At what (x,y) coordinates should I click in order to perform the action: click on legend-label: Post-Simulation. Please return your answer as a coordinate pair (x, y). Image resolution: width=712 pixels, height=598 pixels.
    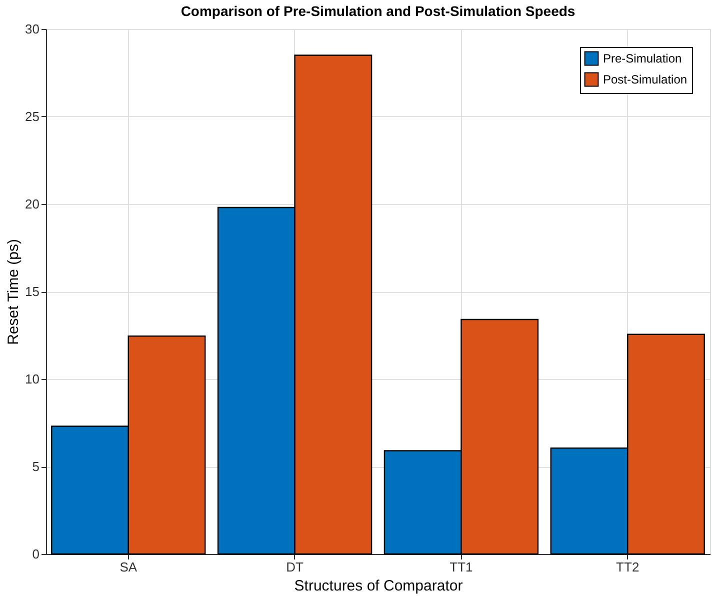
    Looking at the image, I should click on (645, 79).